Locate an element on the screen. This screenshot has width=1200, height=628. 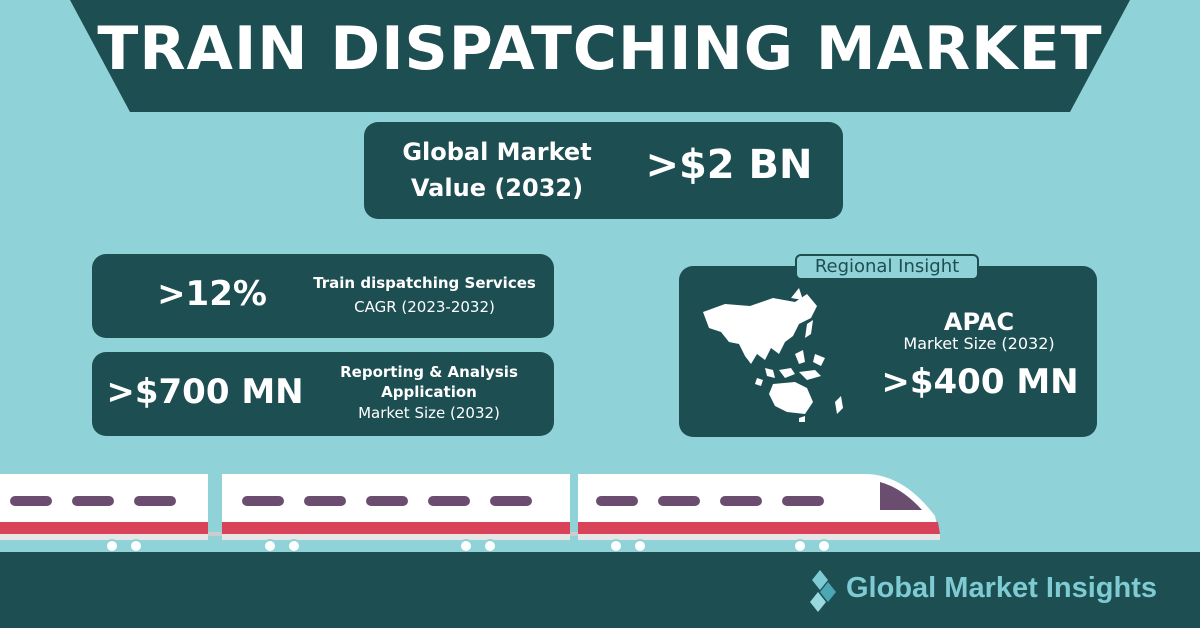
cagr-subtitle: CAGR (2023-2032) is located at coordinates (424, 307).